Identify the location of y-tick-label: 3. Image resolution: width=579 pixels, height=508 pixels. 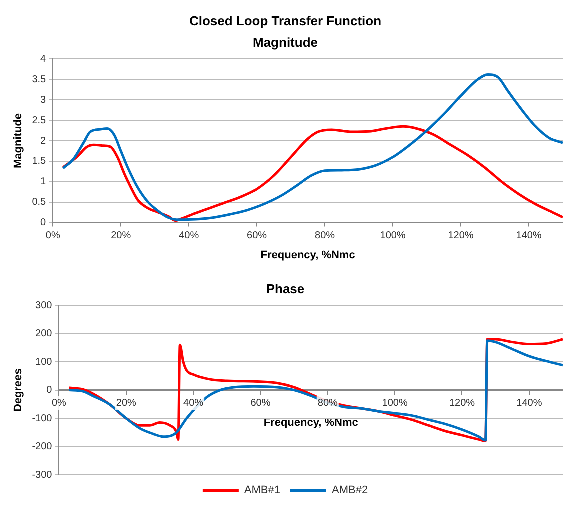
(43, 100).